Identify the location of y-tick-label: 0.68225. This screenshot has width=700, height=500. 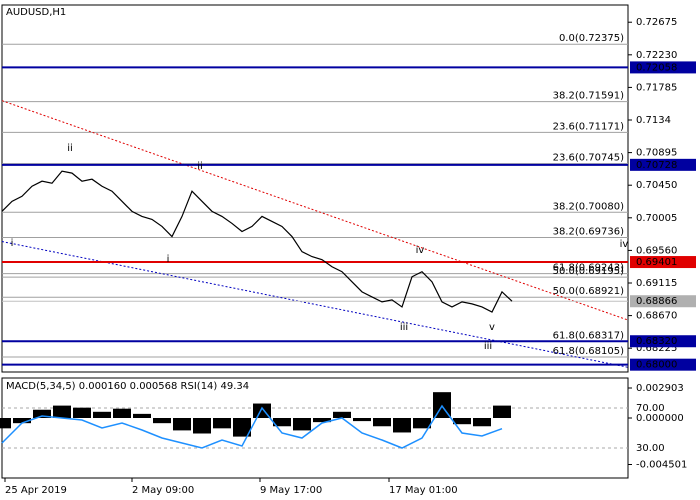
(656, 348).